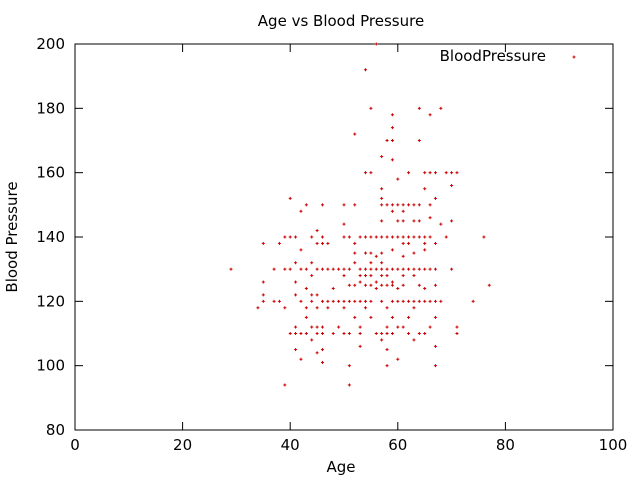  Describe the element at coordinates (50, 173) in the screenshot. I see `y-tick-label: 160` at that location.